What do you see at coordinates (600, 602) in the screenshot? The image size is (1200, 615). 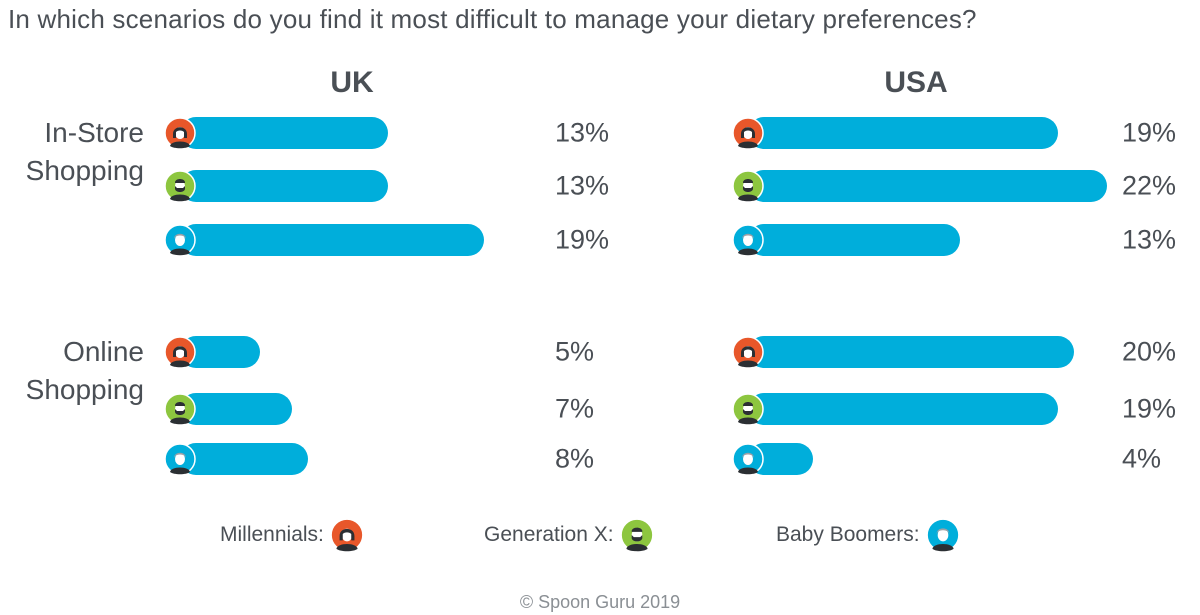 I see `copyright-footer: © Spoon Guru 2019` at bounding box center [600, 602].